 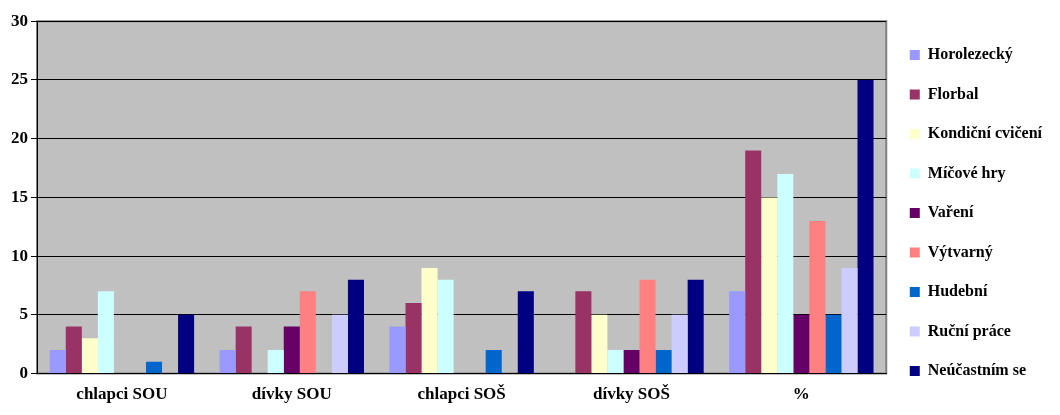 What do you see at coordinates (19, 138) in the screenshot?
I see `y-tick-label: 20` at bounding box center [19, 138].